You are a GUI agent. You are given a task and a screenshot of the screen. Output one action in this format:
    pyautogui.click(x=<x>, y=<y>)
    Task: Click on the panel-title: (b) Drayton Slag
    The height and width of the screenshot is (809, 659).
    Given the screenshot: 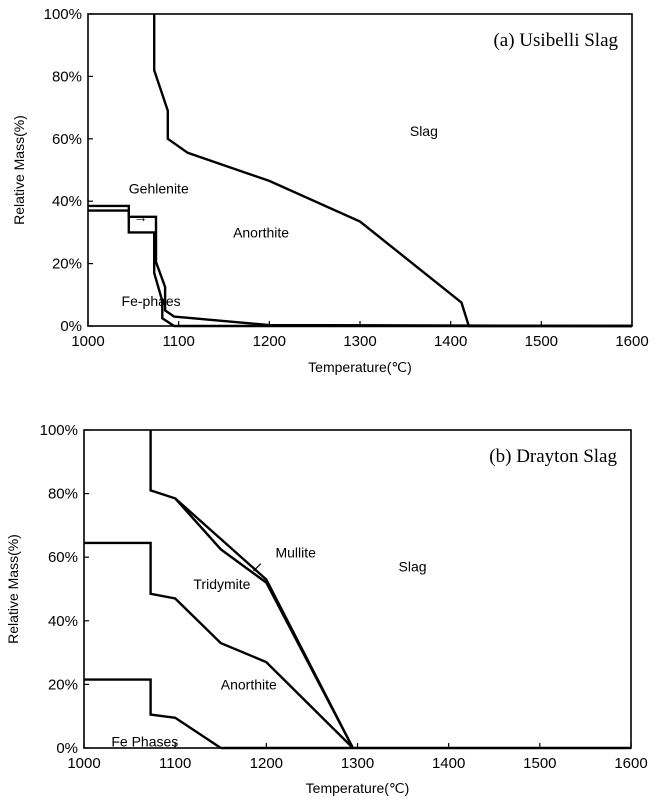 What is the action you would take?
    pyautogui.click(x=553, y=456)
    